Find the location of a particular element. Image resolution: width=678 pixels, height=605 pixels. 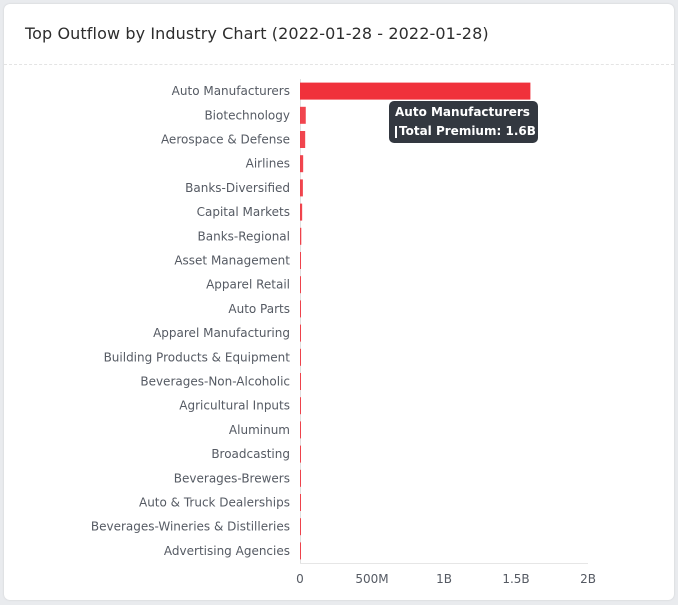

x-tick-label: 1B is located at coordinates (444, 579).